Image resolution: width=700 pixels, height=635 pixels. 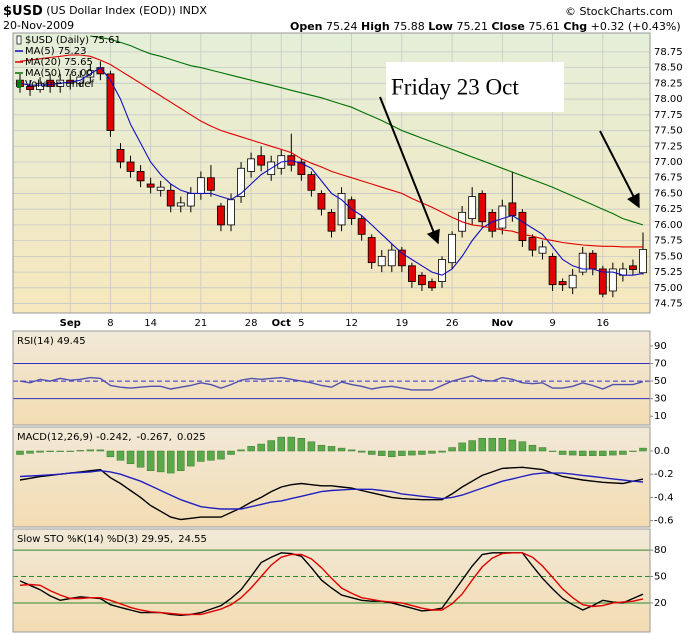 I want to click on symbol: $USD, so click(x=23, y=11).